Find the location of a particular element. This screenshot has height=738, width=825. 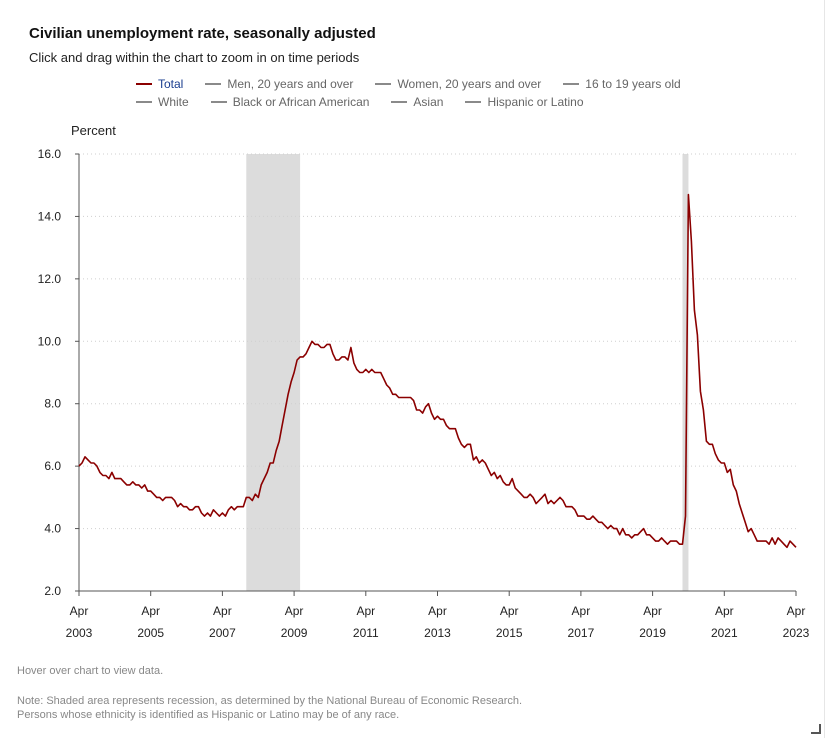

hover-note: Hover over chart to view data. is located at coordinates (90, 671).